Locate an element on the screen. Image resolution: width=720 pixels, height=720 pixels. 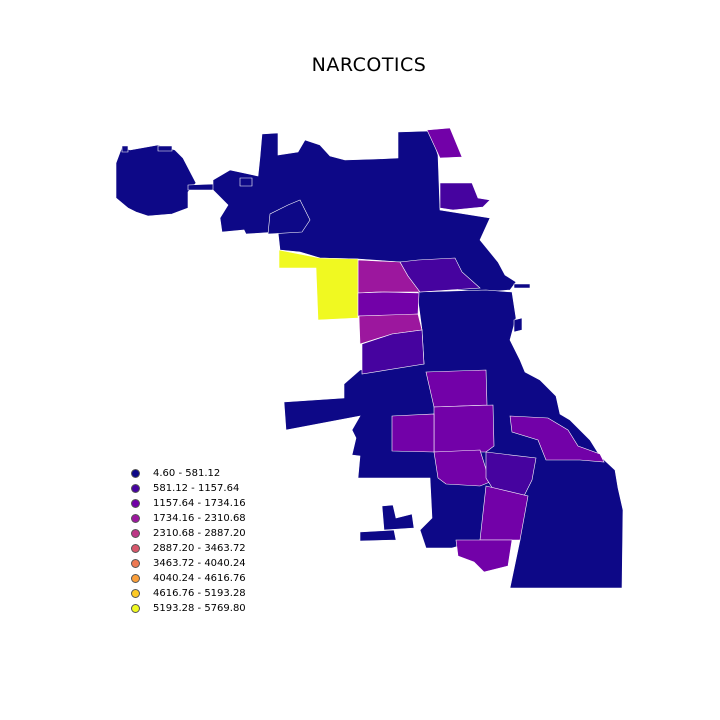
region-ohare-tail is located at coordinates (201, 187).